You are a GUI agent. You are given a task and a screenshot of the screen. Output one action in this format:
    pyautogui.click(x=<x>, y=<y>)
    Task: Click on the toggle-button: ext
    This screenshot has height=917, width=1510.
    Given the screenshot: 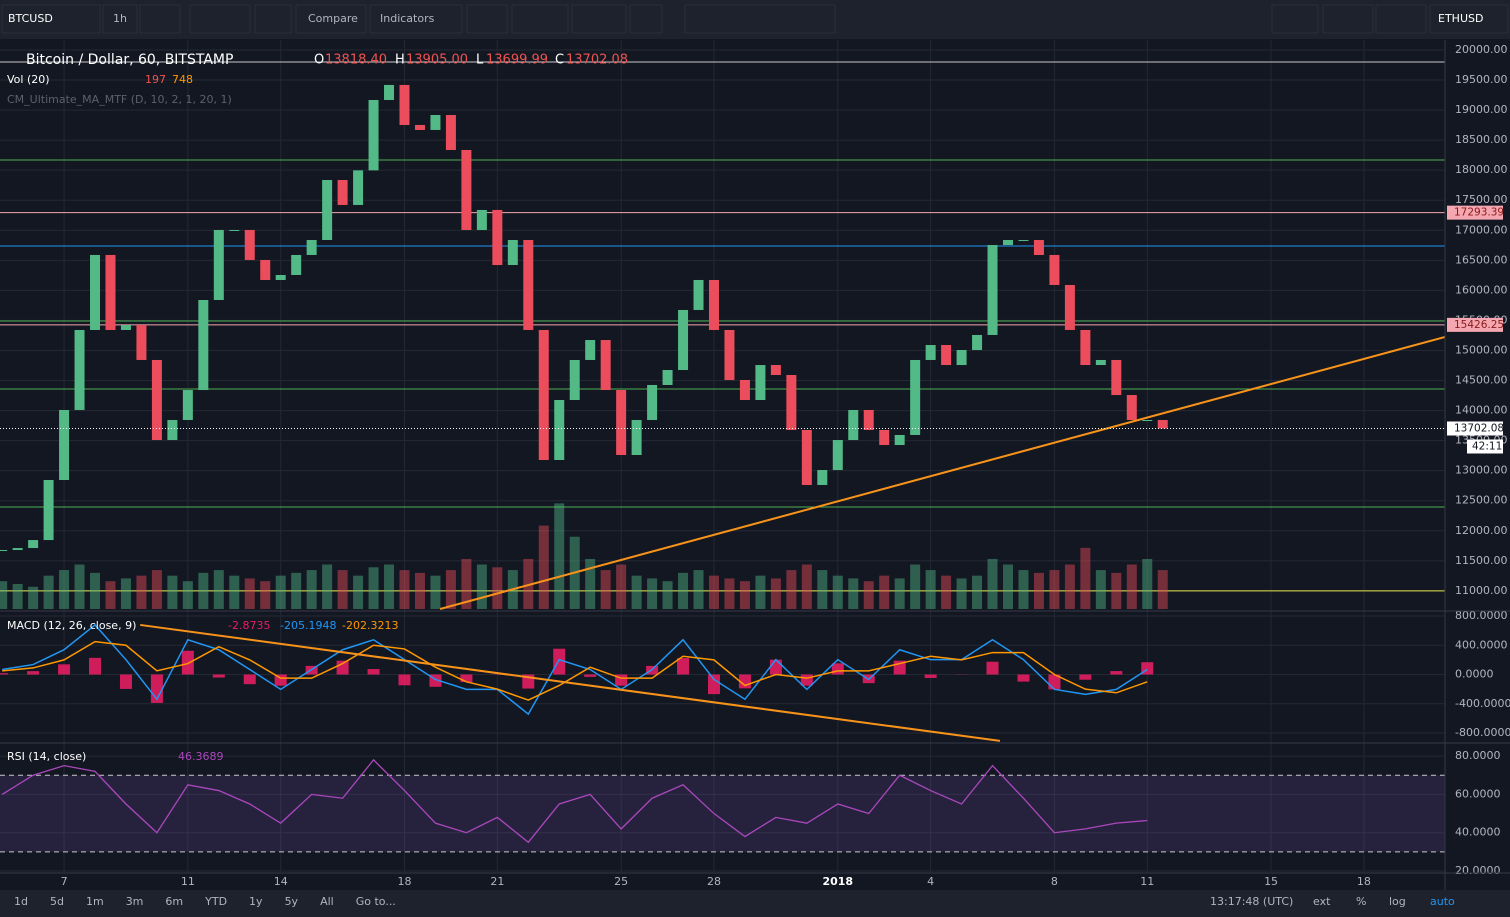 What is the action you would take?
    pyautogui.click(x=1322, y=901)
    